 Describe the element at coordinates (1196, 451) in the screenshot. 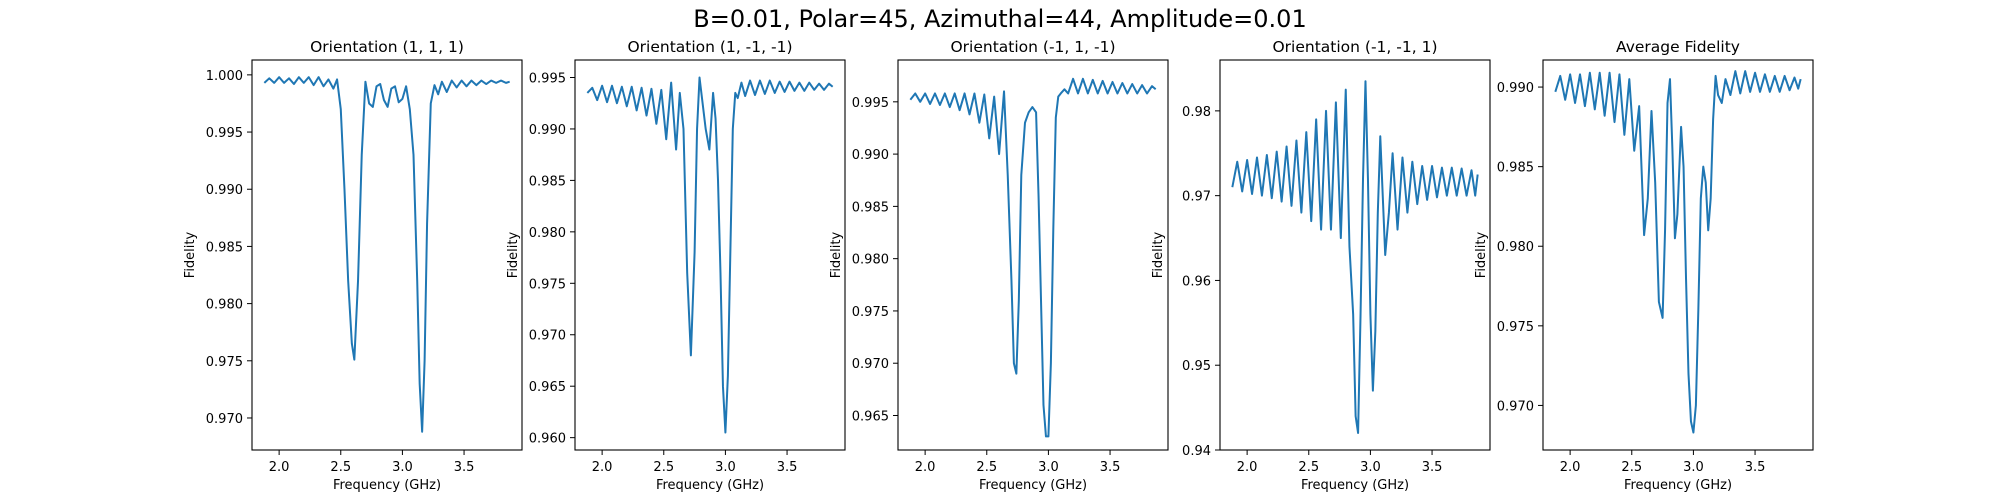

I see `y-tick-label: 0.94` at that location.